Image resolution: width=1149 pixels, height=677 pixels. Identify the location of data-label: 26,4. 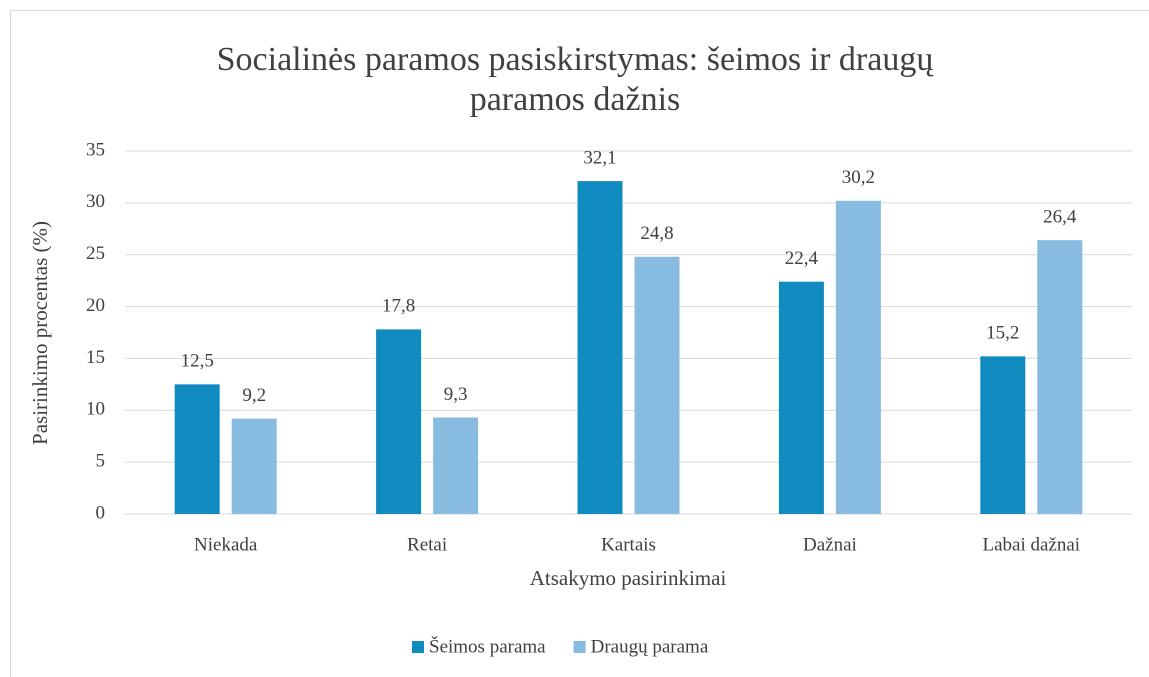
(1060, 217).